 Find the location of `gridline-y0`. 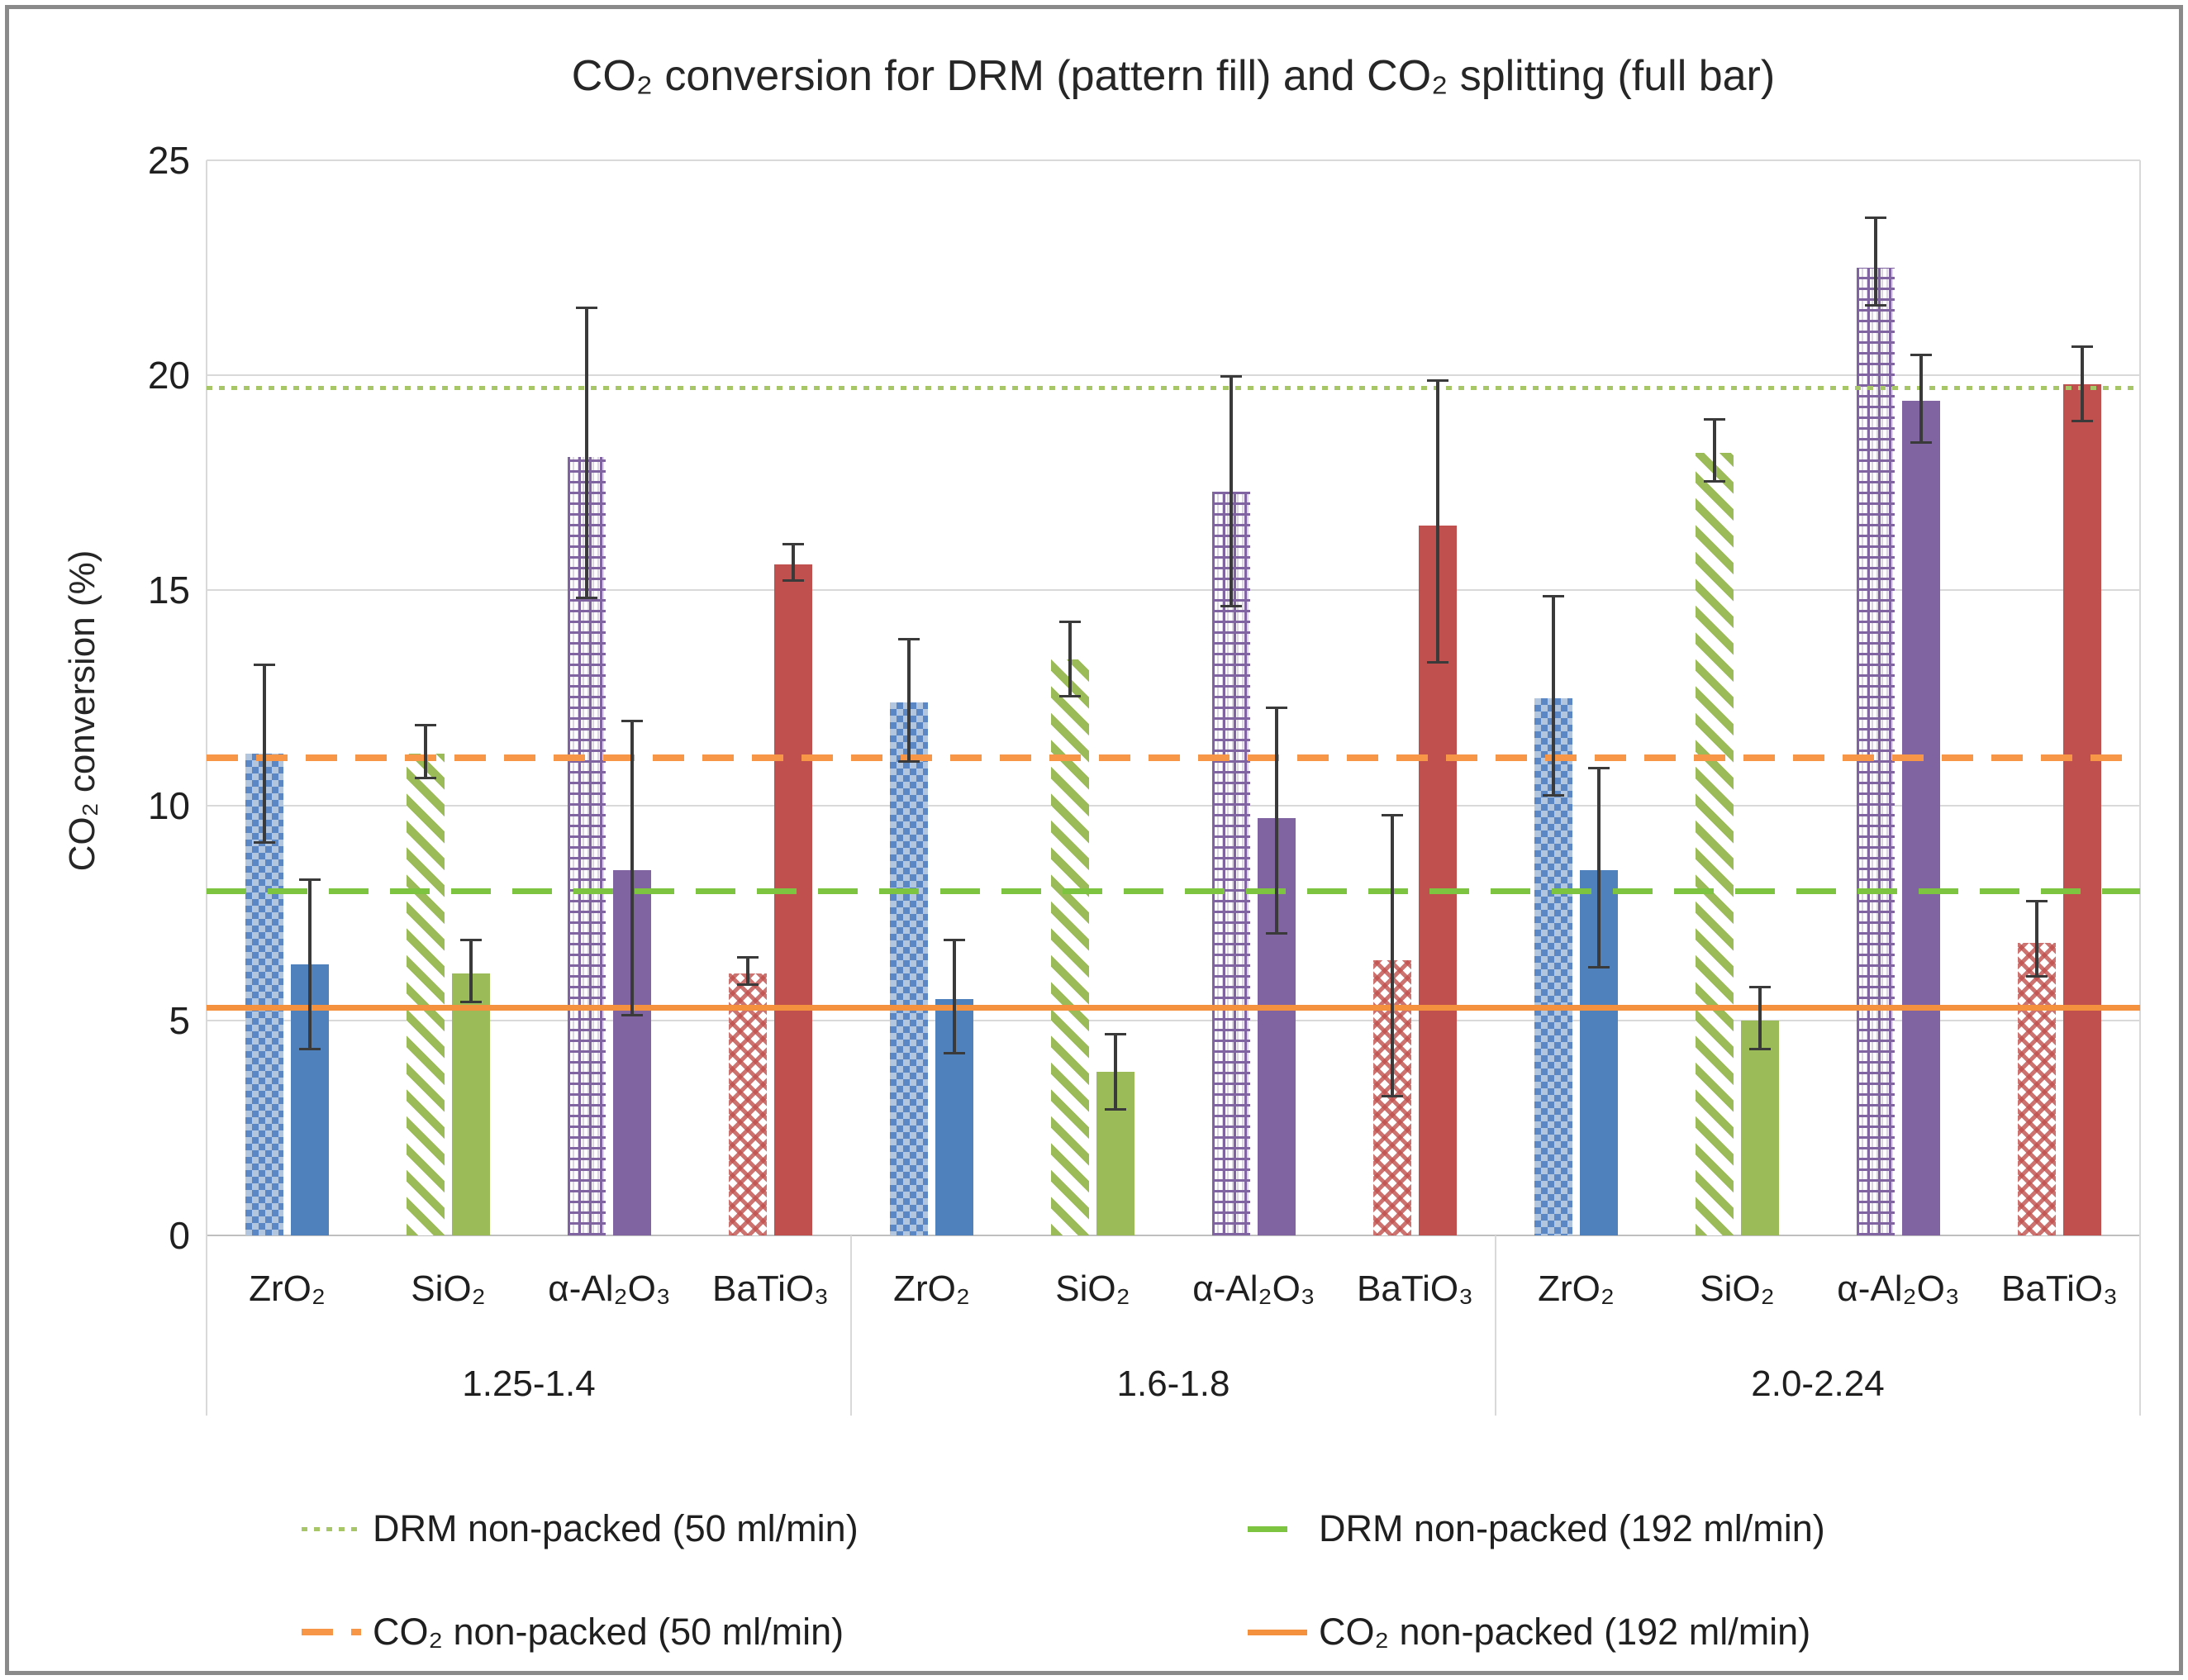

gridline-y0 is located at coordinates (1173, 1235).